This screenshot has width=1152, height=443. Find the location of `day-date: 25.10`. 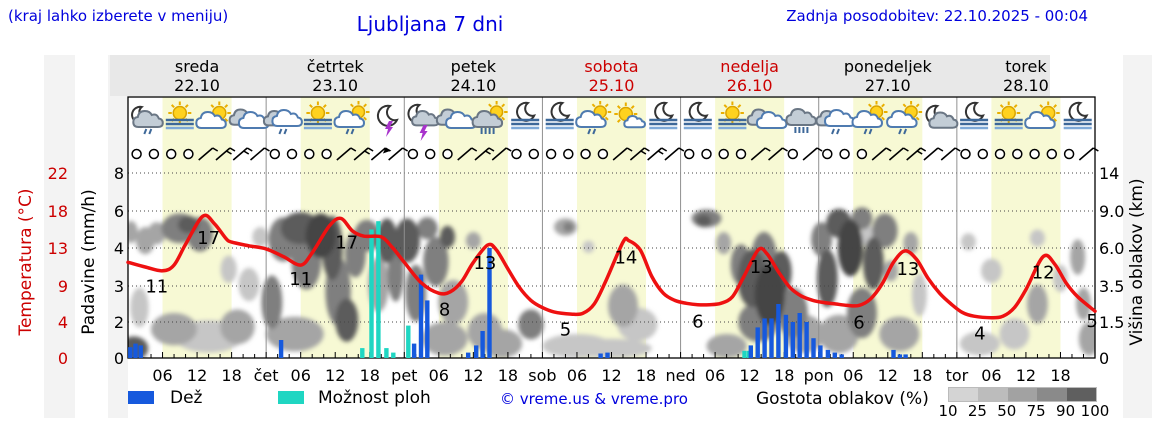

day-date: 25.10 is located at coordinates (611, 85).